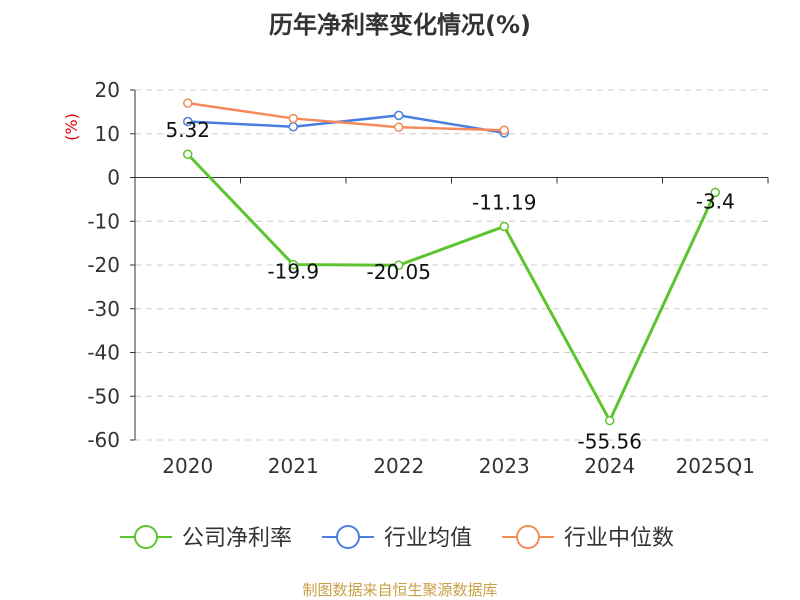  Describe the element at coordinates (113, 178) in the screenshot. I see `y-tick-label: 0` at that location.